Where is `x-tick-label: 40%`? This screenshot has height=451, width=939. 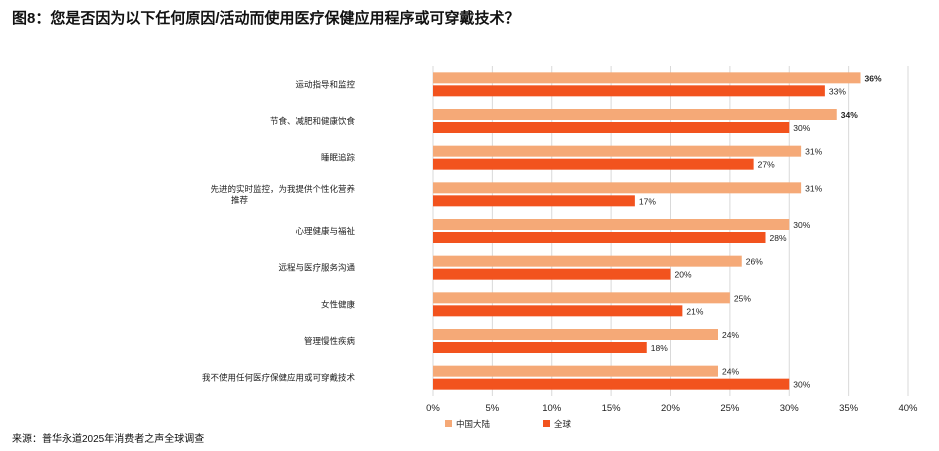
x-tick-label: 40% is located at coordinates (908, 408).